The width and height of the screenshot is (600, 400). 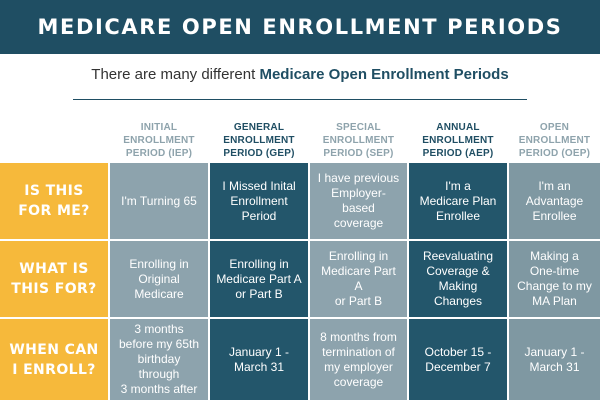 What do you see at coordinates (458, 279) in the screenshot?
I see `table-cell: Reevaluating Coverage & Making Changes` at bounding box center [458, 279].